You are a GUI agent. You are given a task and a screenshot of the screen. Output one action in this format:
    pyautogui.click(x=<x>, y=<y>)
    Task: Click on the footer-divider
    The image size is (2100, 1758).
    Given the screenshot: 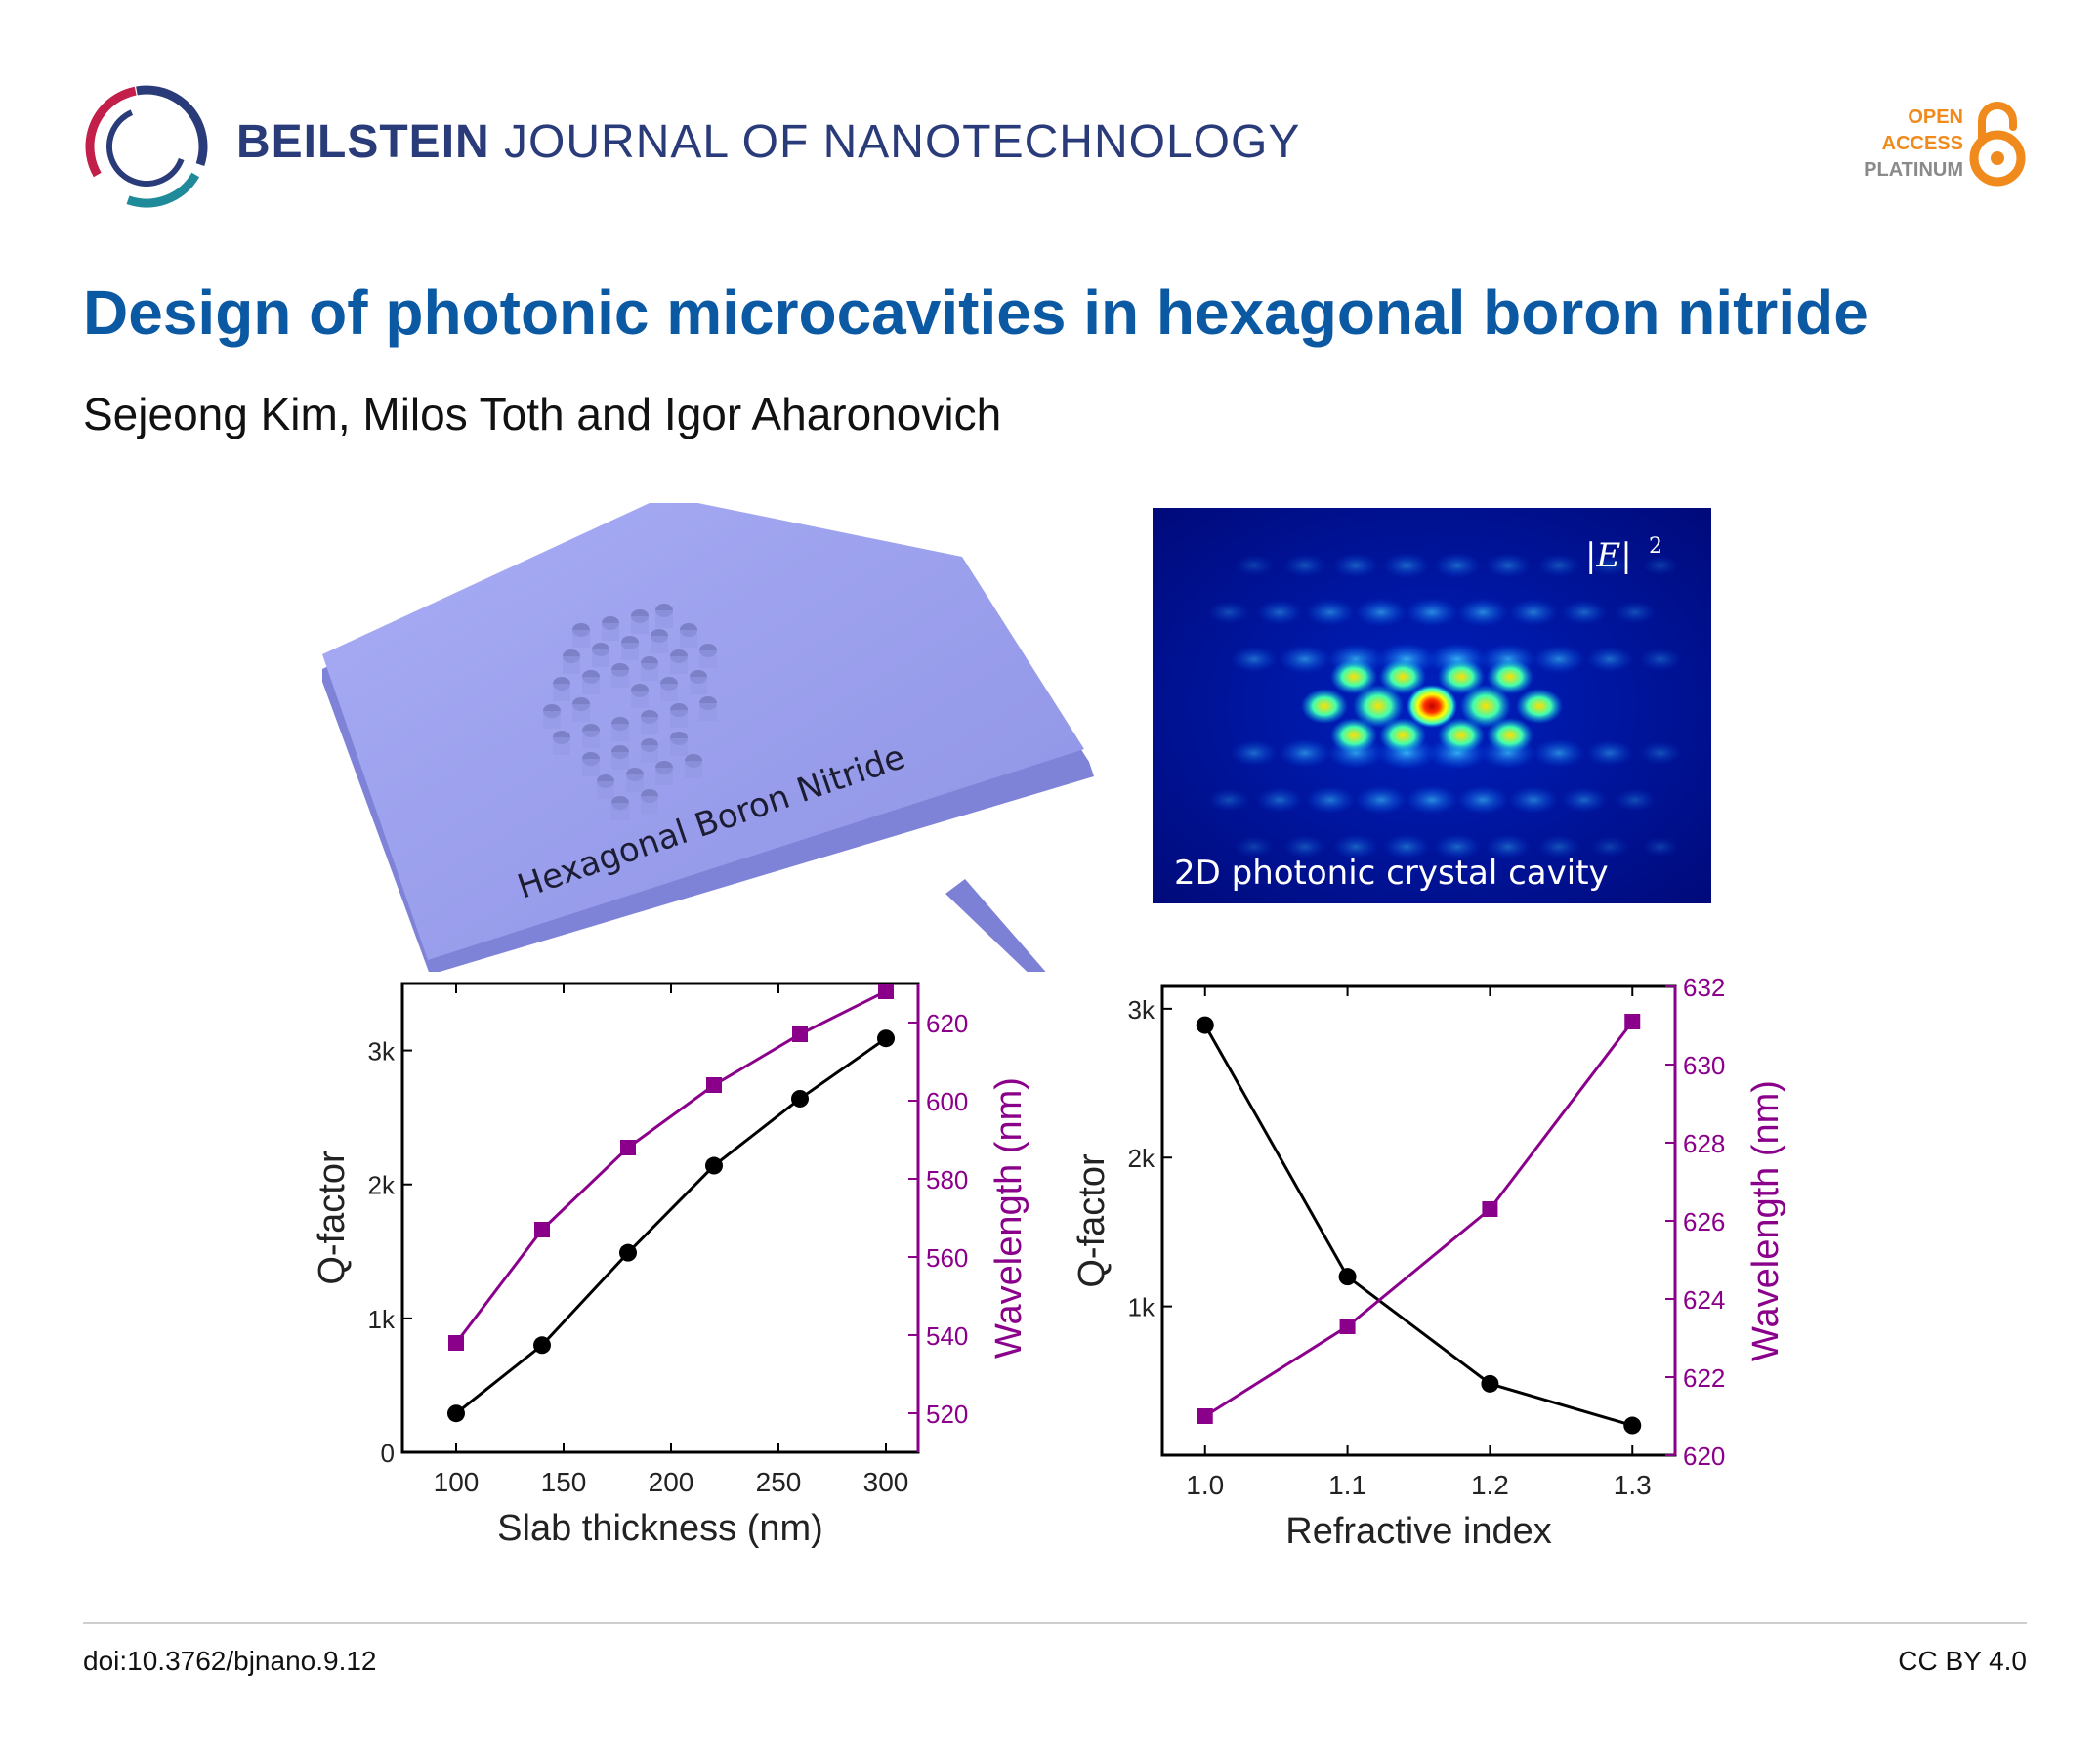 What is the action you would take?
    pyautogui.click(x=1055, y=1623)
    